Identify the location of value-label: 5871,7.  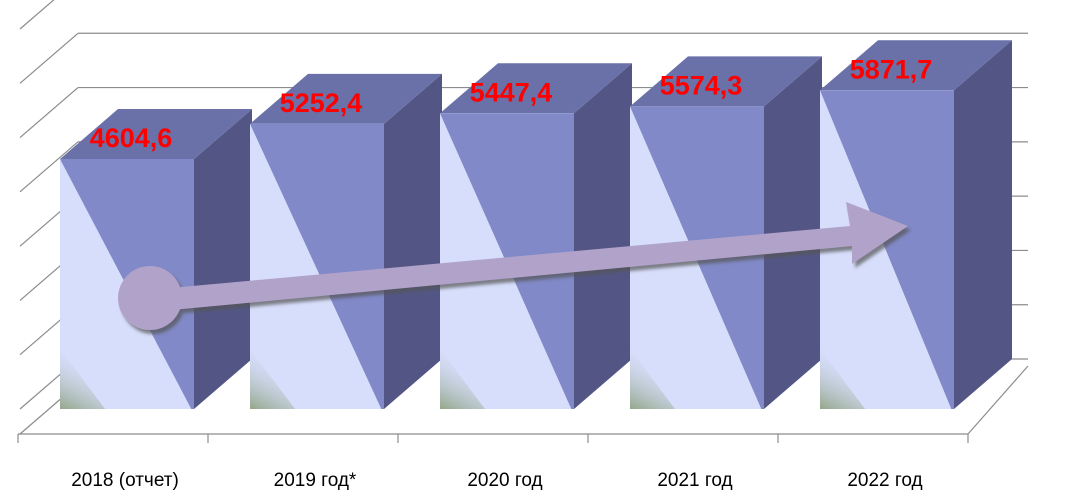
(891, 69).